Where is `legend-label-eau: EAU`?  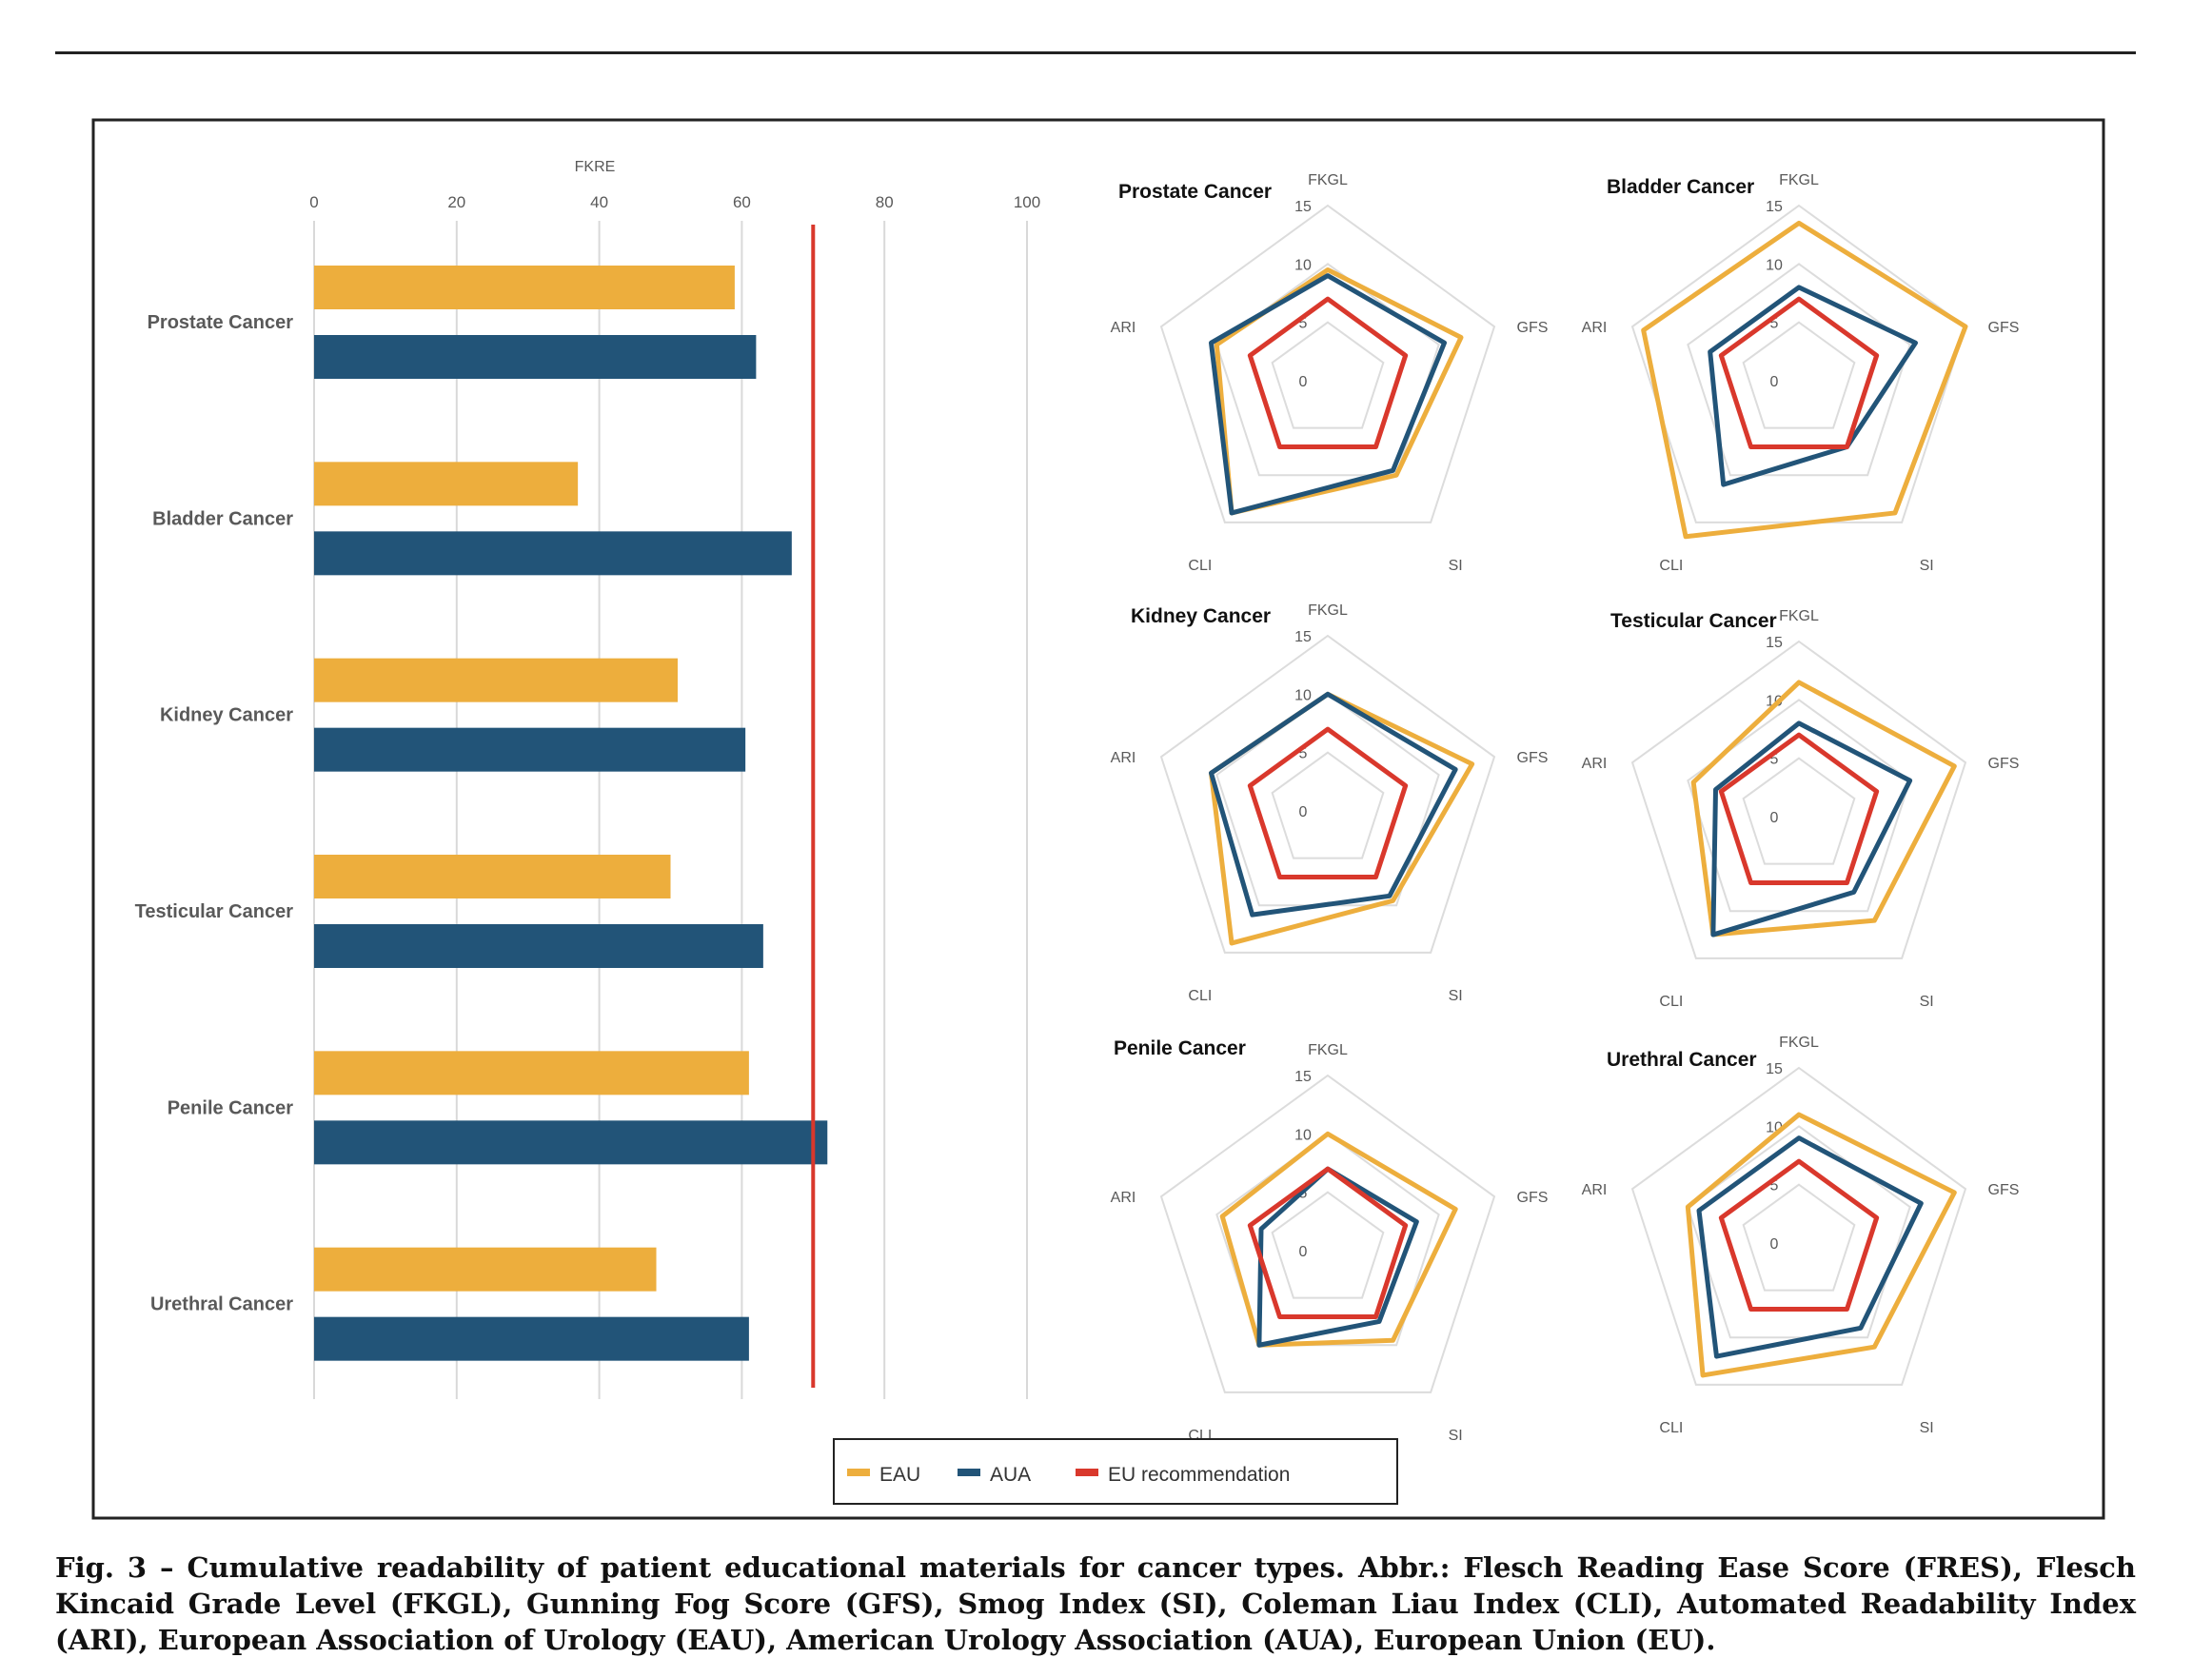 legend-label-eau: EAU is located at coordinates (899, 1475).